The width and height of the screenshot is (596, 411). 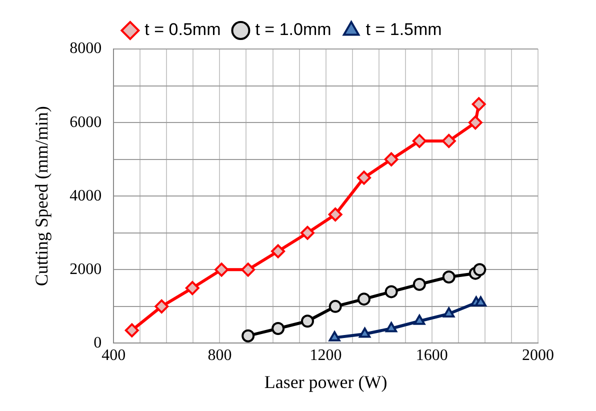 What do you see at coordinates (86, 195) in the screenshot?
I see `y-tick-label: 4000` at bounding box center [86, 195].